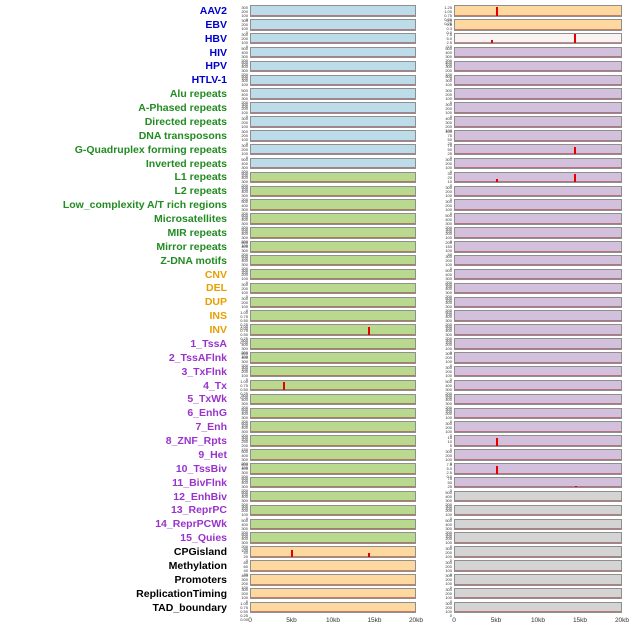 Image resolution: width=630 pixels, height=630 pixels. I want to click on row-label: CNV, so click(215, 274).